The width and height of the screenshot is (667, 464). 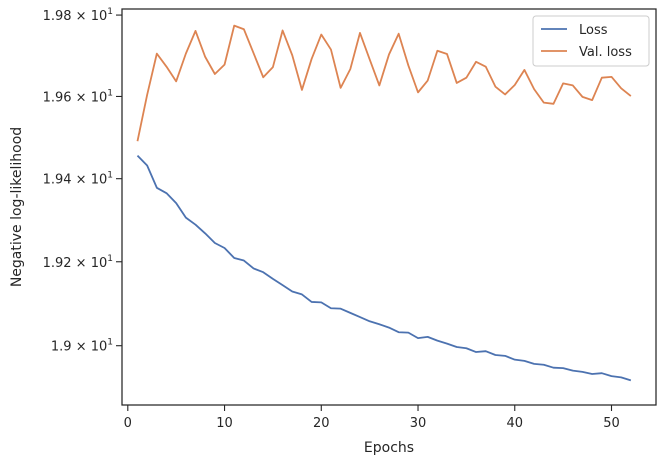 What do you see at coordinates (224, 423) in the screenshot?
I see `x-tick-label: 10` at bounding box center [224, 423].